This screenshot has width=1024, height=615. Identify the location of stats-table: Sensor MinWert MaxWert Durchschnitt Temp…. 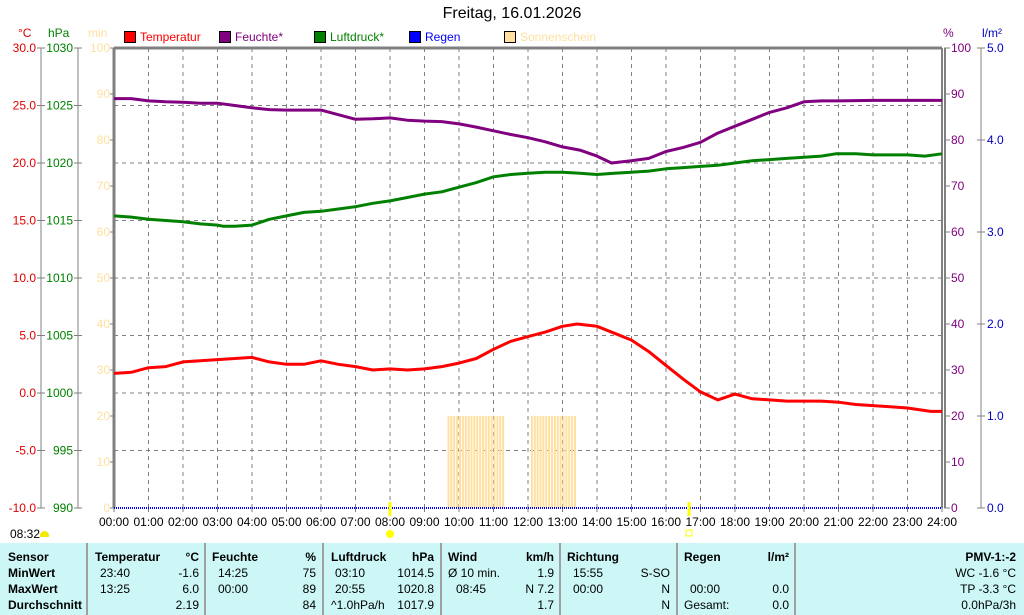
(512, 579).